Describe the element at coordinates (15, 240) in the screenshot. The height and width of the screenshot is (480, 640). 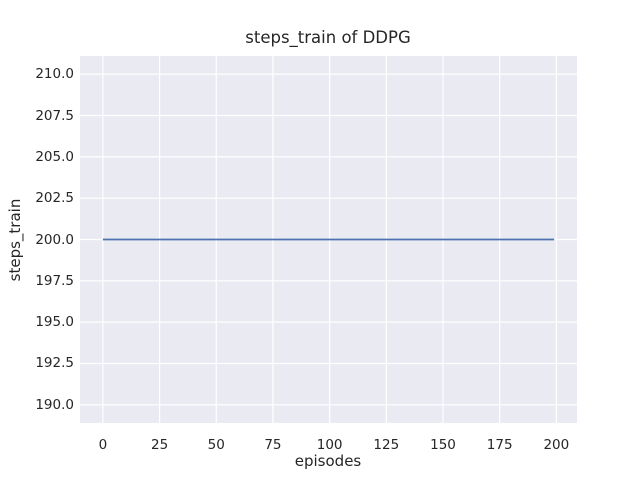
I see `y-axis-label: steps_train` at that location.